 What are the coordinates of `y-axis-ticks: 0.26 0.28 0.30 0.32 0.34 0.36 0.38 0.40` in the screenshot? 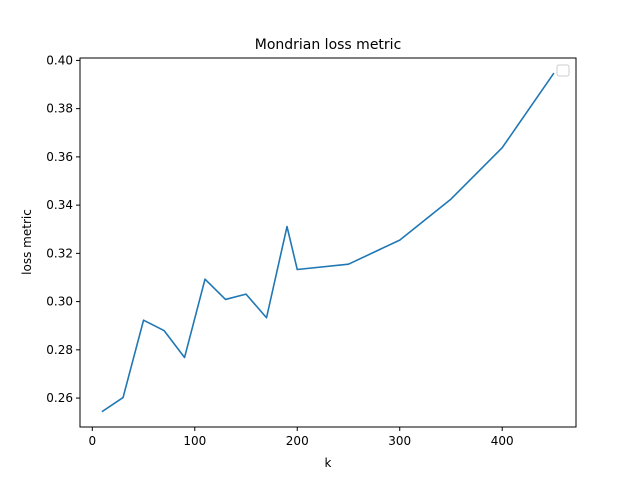 It's located at (63, 229).